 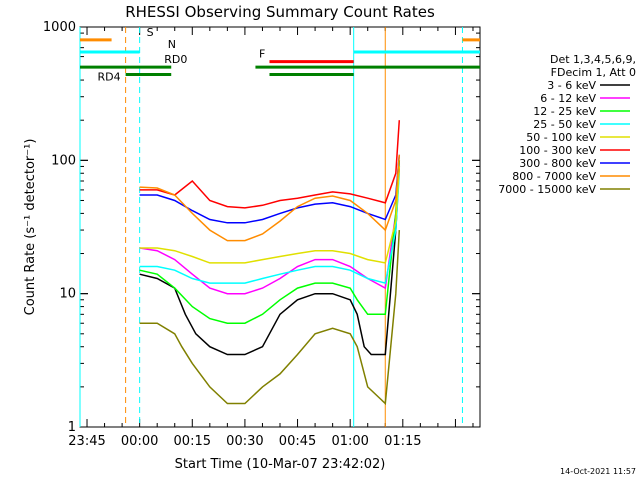 I want to click on legend-entry-label: 100 - 300 keV, so click(x=557, y=150).